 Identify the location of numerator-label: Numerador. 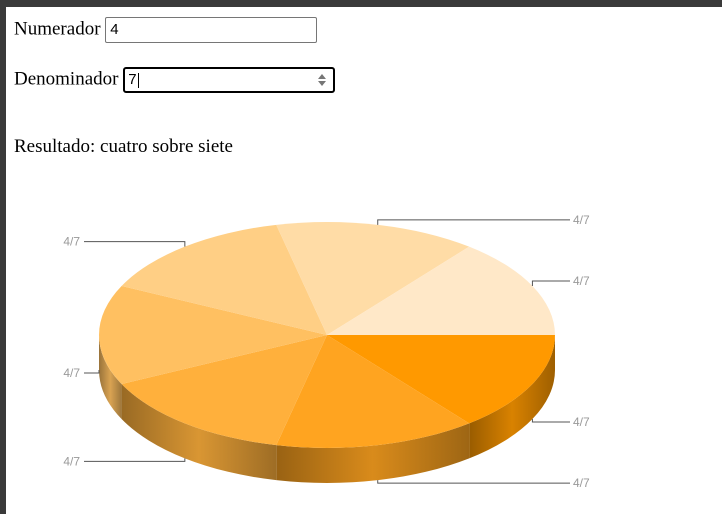
(57, 29).